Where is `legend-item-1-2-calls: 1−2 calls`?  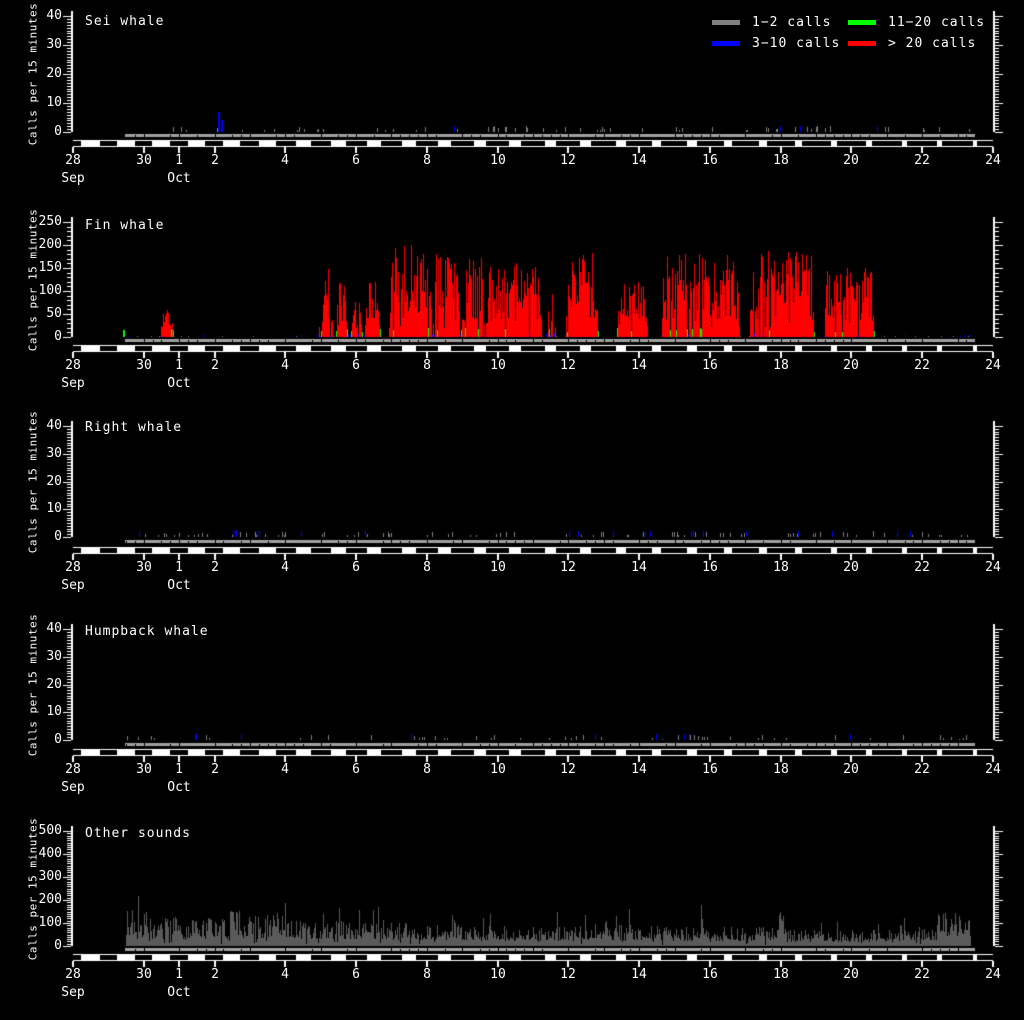
legend-item-1-2-calls: 1−2 calls is located at coordinates (772, 22).